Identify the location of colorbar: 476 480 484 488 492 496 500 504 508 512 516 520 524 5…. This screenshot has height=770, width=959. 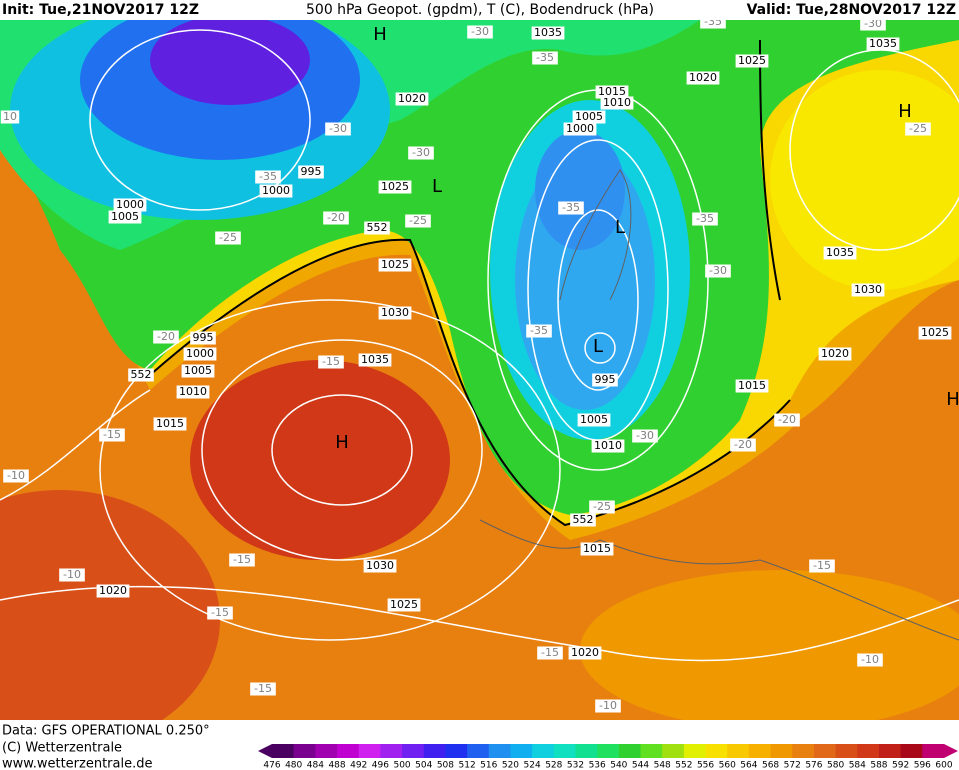
(608, 757).